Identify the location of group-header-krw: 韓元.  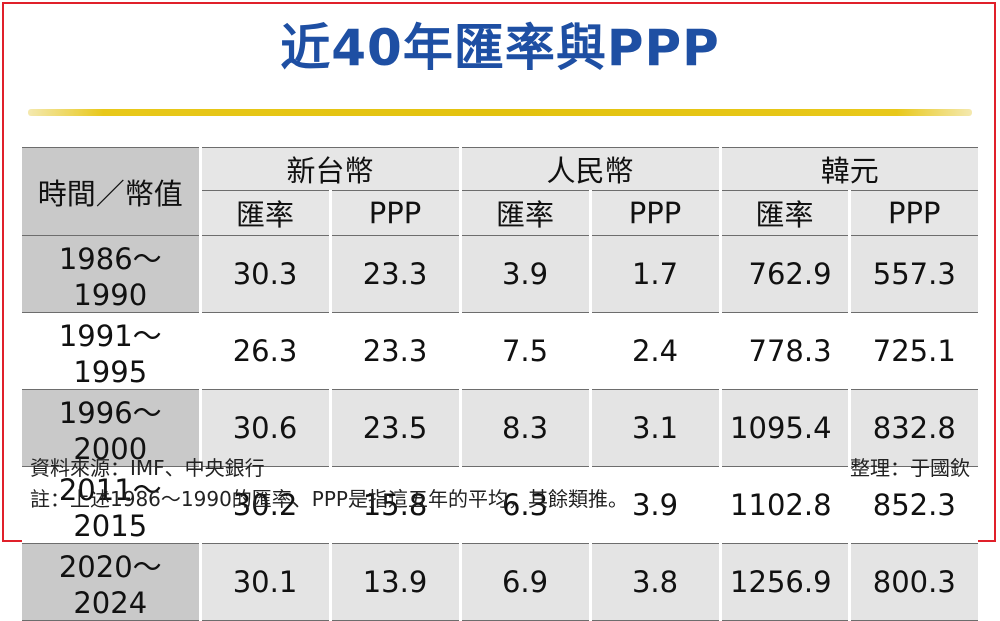
(848, 169).